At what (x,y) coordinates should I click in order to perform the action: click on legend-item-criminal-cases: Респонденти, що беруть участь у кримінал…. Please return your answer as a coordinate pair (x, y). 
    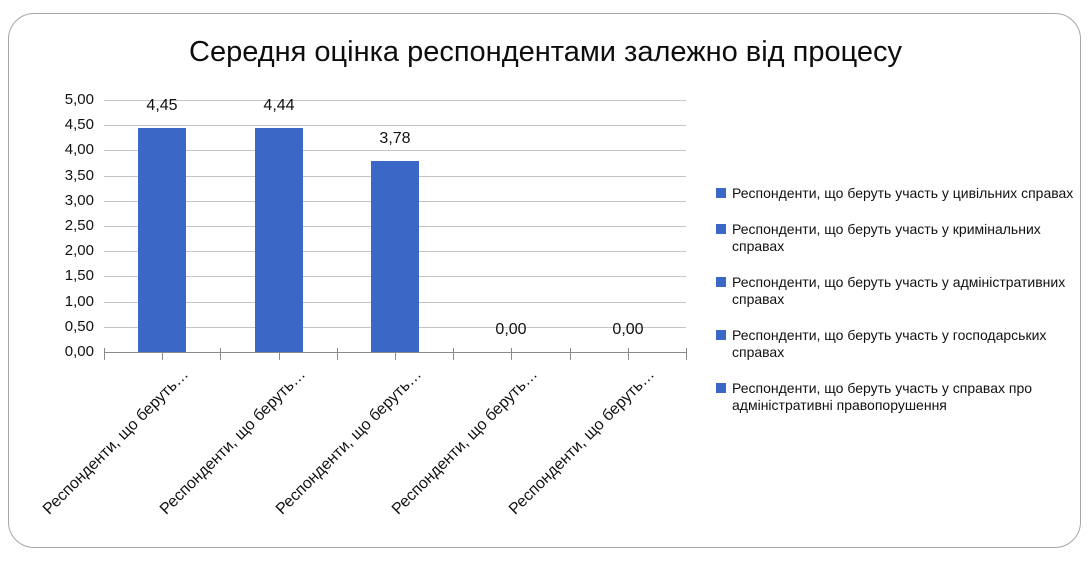
    Looking at the image, I should click on (899, 238).